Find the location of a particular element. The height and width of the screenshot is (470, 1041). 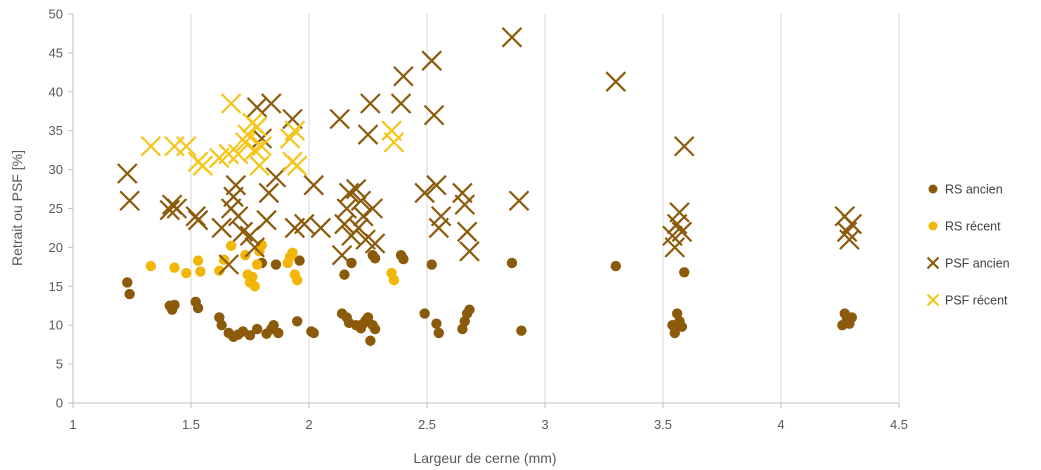

legend-rs-ancien-point is located at coordinates (933, 189).